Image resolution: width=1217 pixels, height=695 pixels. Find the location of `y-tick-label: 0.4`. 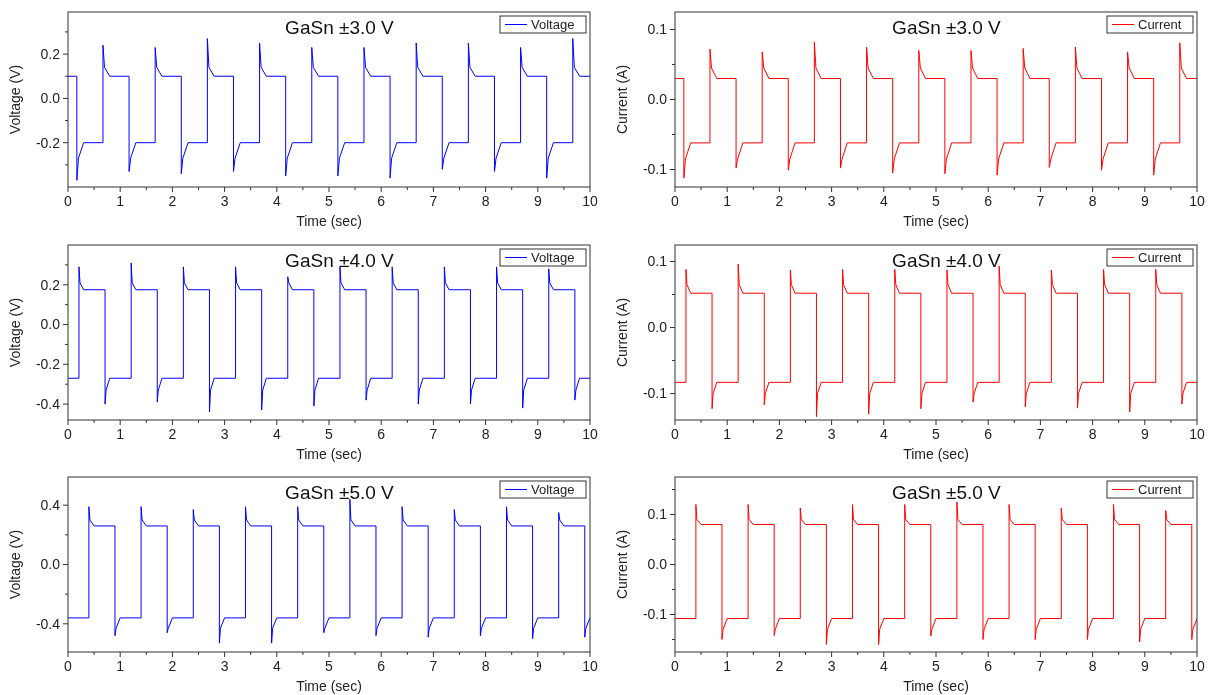

y-tick-label: 0.4 is located at coordinates (50, 505).